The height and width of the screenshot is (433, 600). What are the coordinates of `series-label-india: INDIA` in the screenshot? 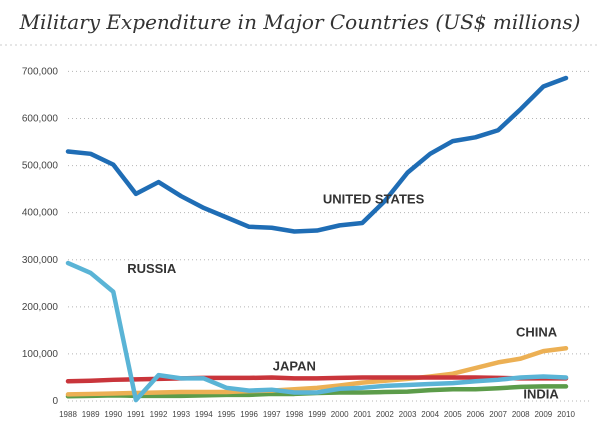 It's located at (541, 394).